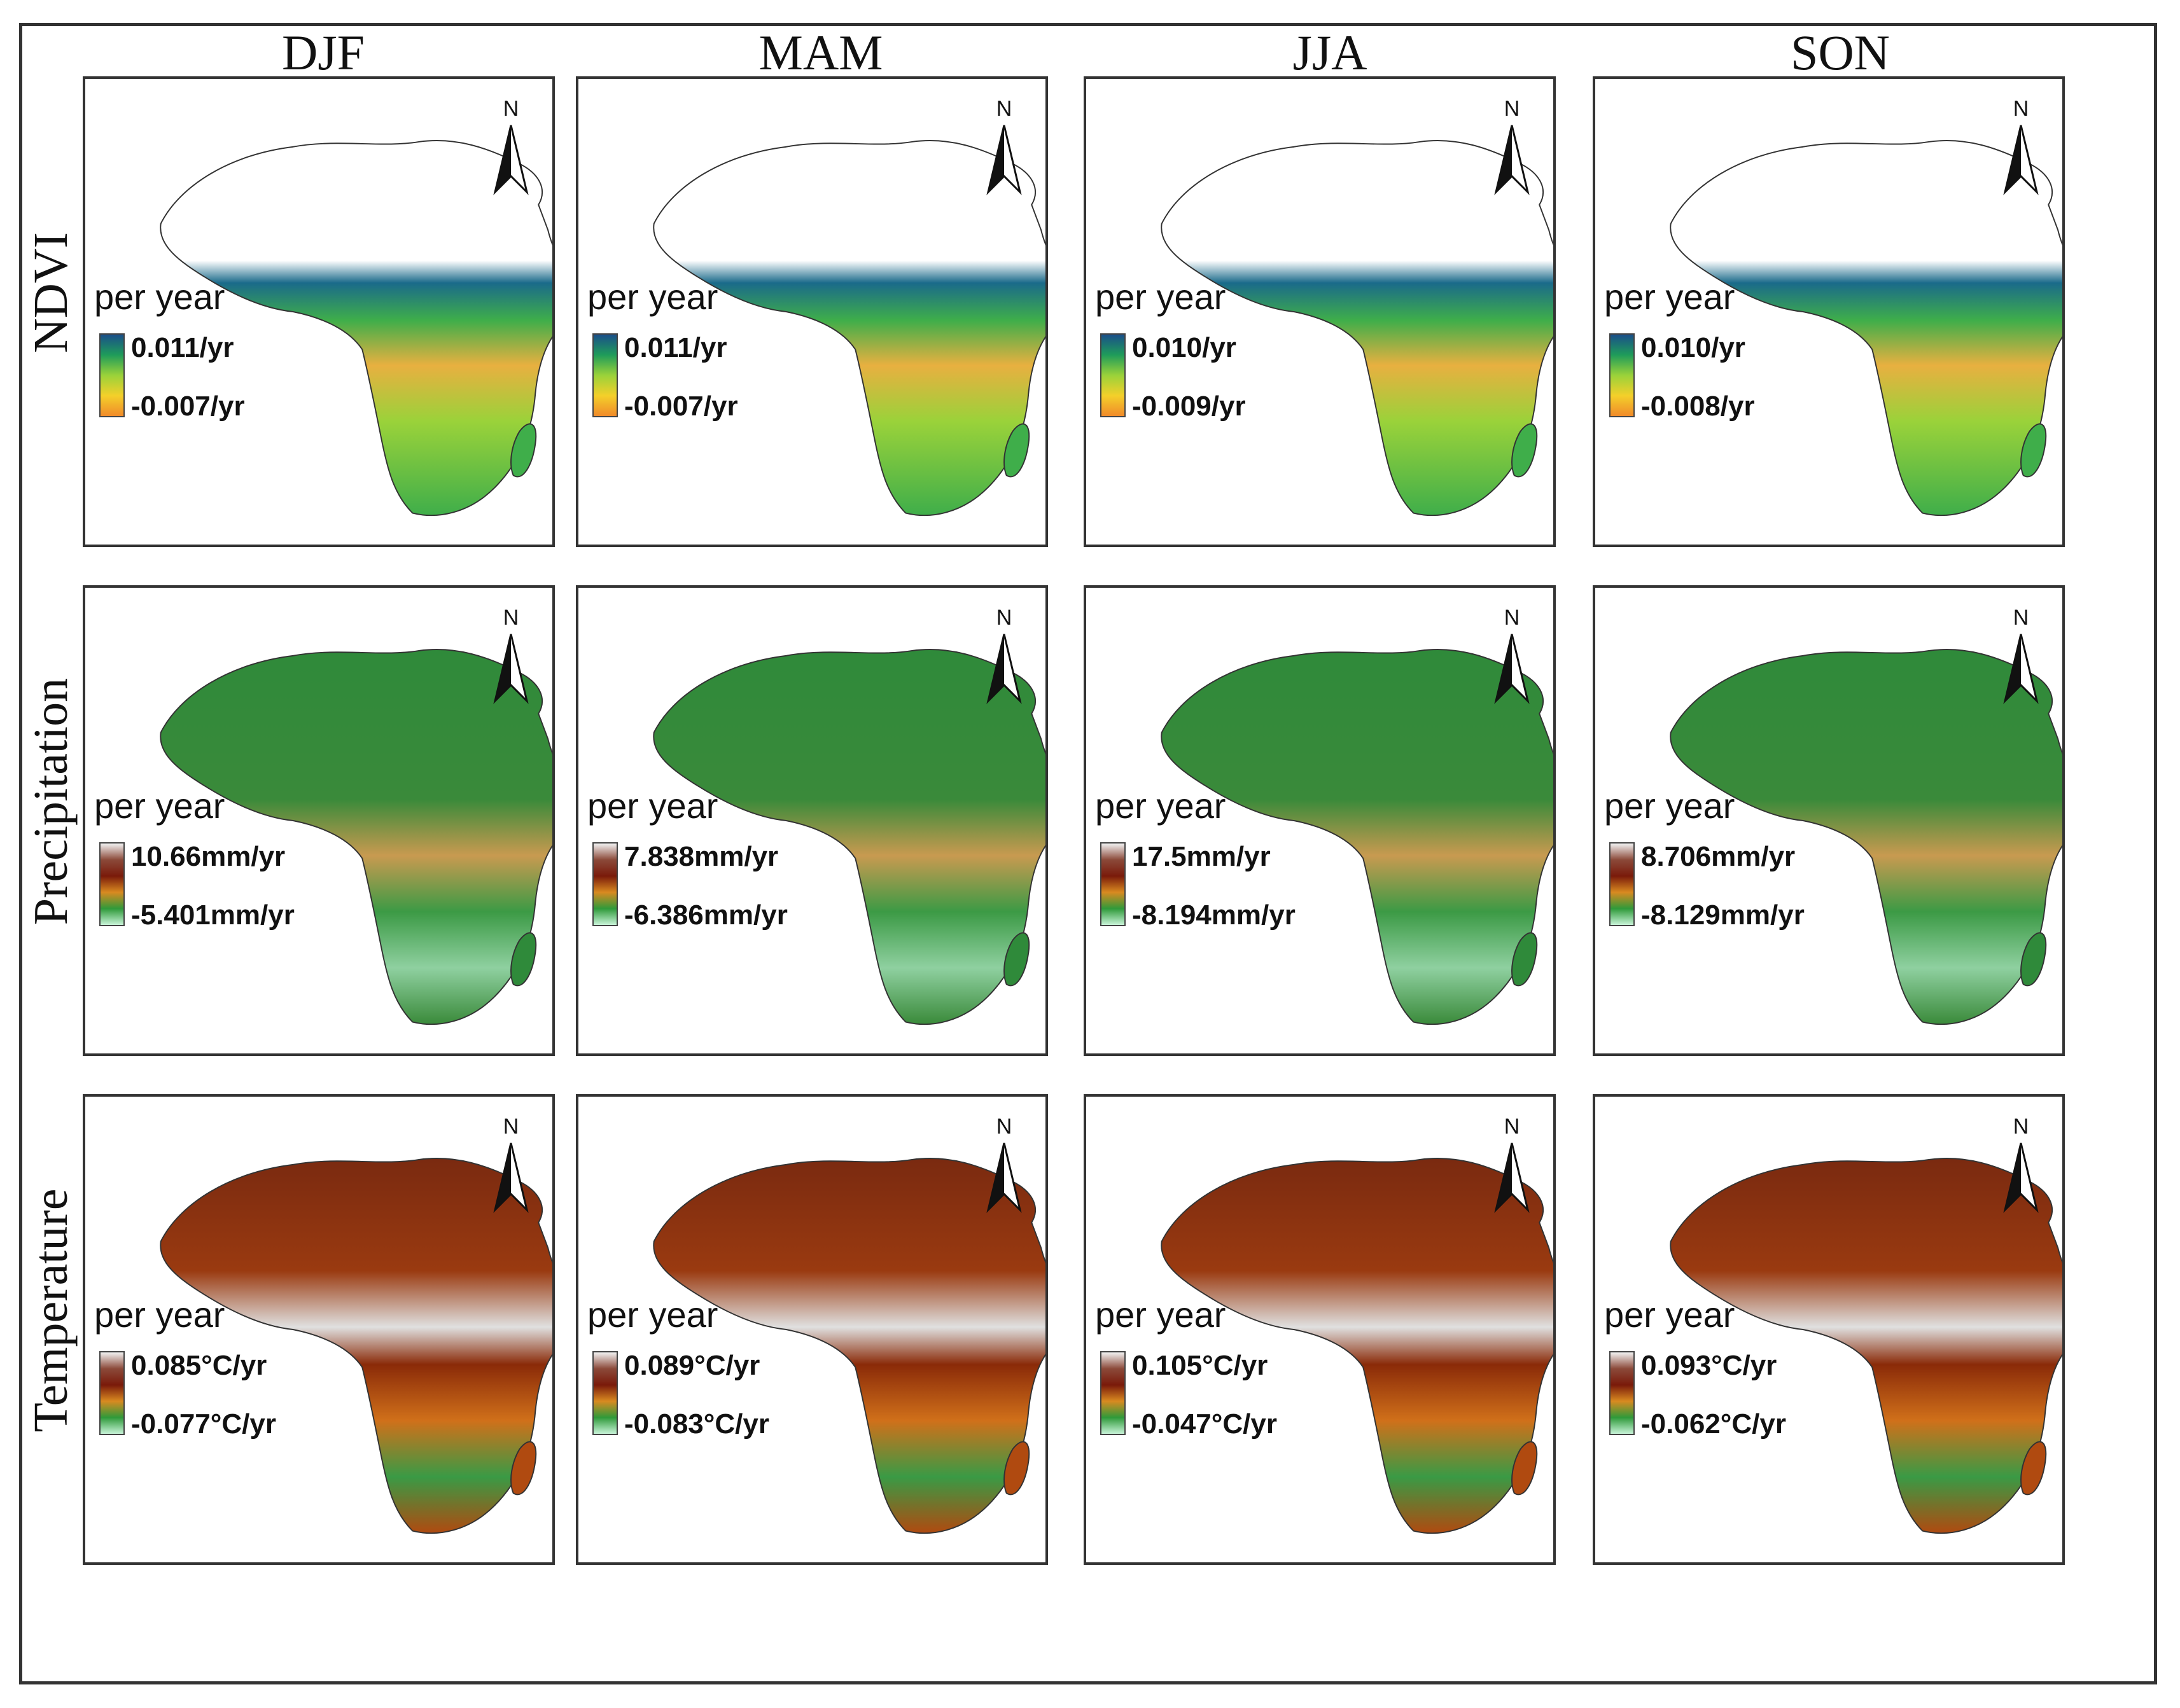 The height and width of the screenshot is (1708, 2180). I want to click on season-header-mam: MAM, so click(820, 52).